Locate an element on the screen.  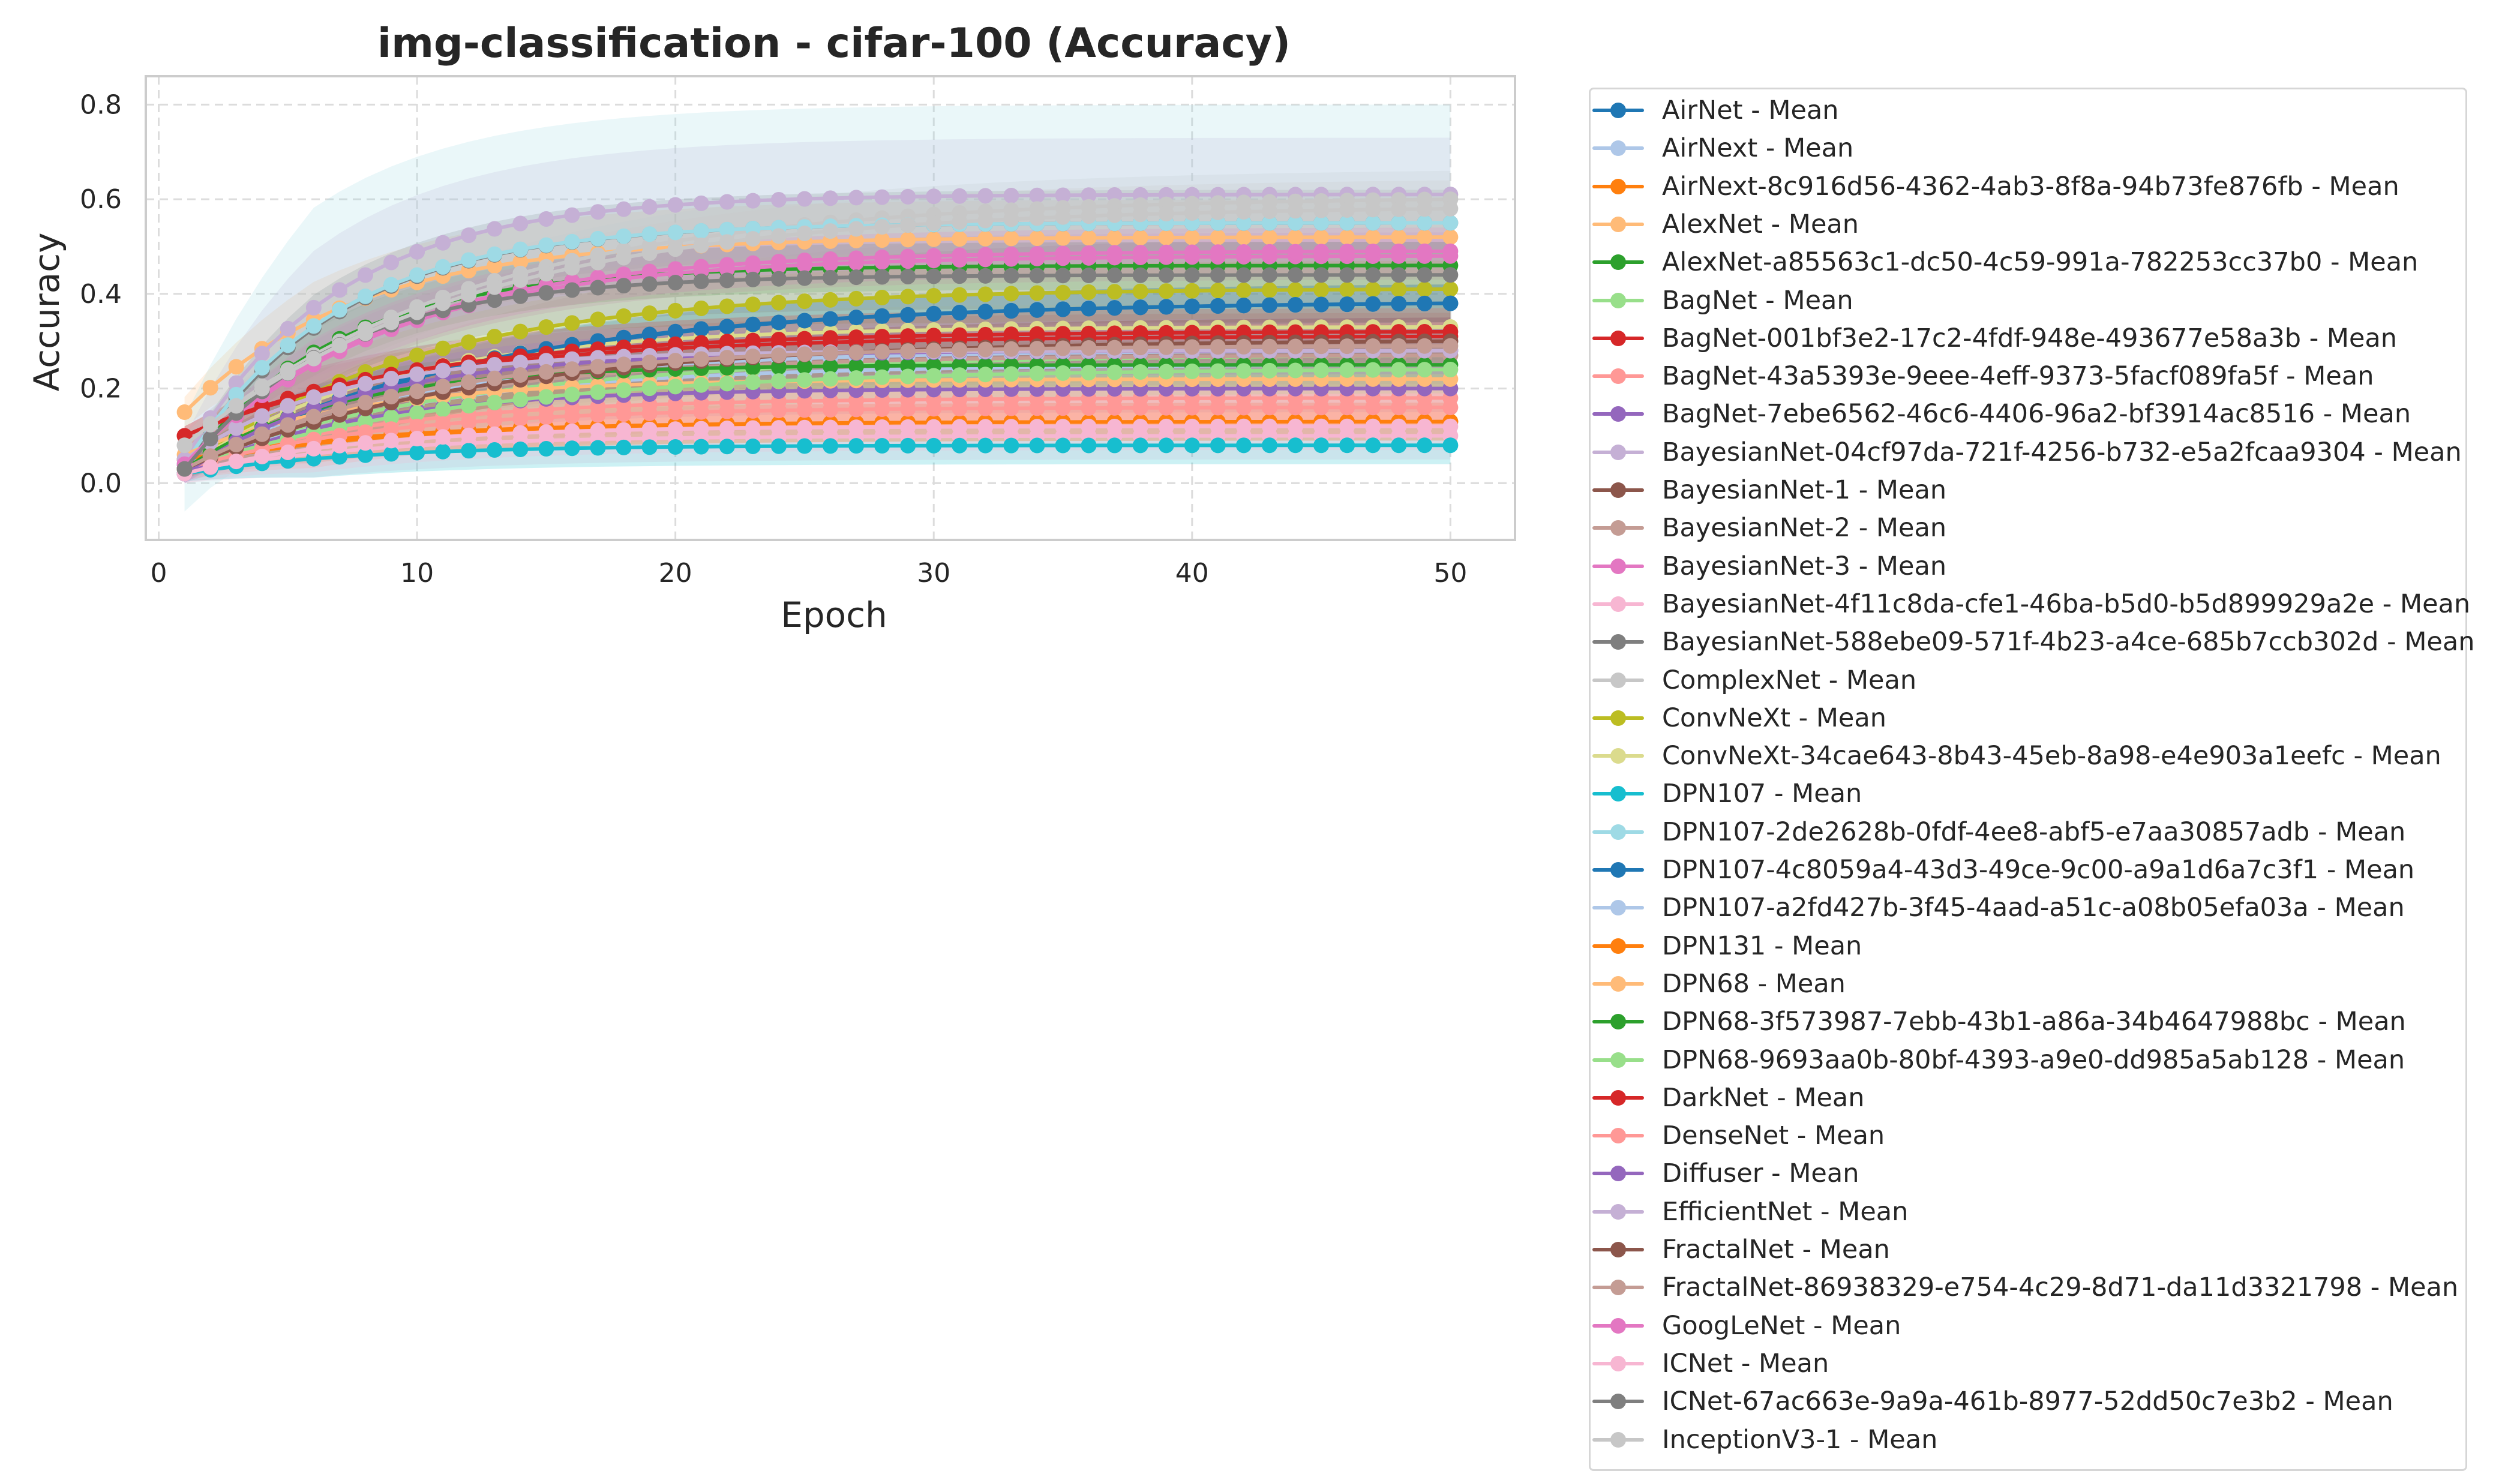
legend-entry: AirNext - Mean is located at coordinates (1721, 148).